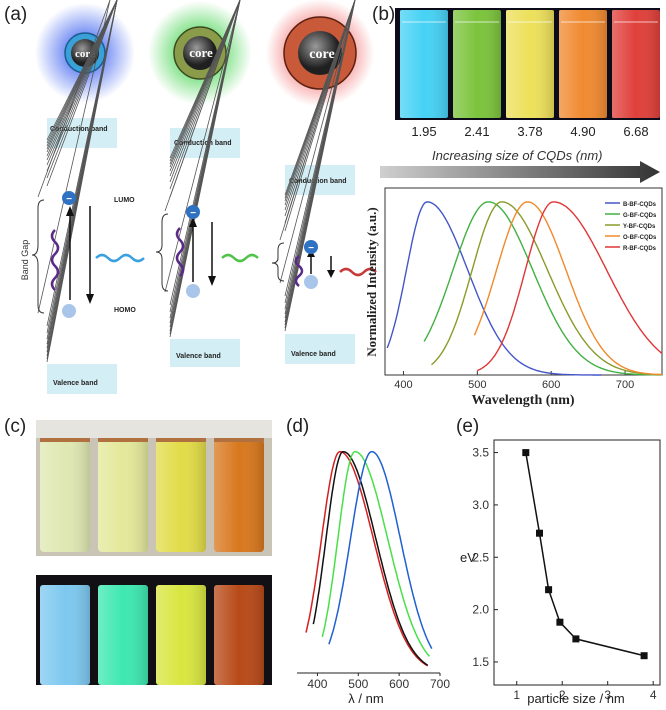  What do you see at coordinates (154, 429) in the screenshot?
I see `daylight-photo-top` at bounding box center [154, 429].